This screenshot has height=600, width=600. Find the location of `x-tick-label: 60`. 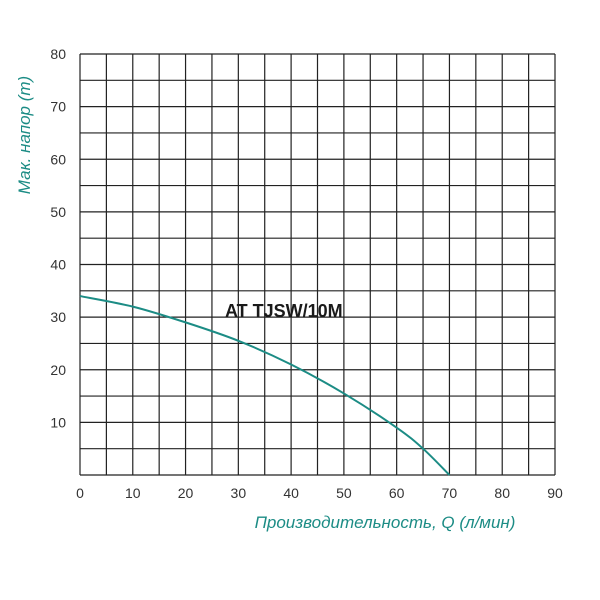

x-tick-label: 60 is located at coordinates (397, 493).